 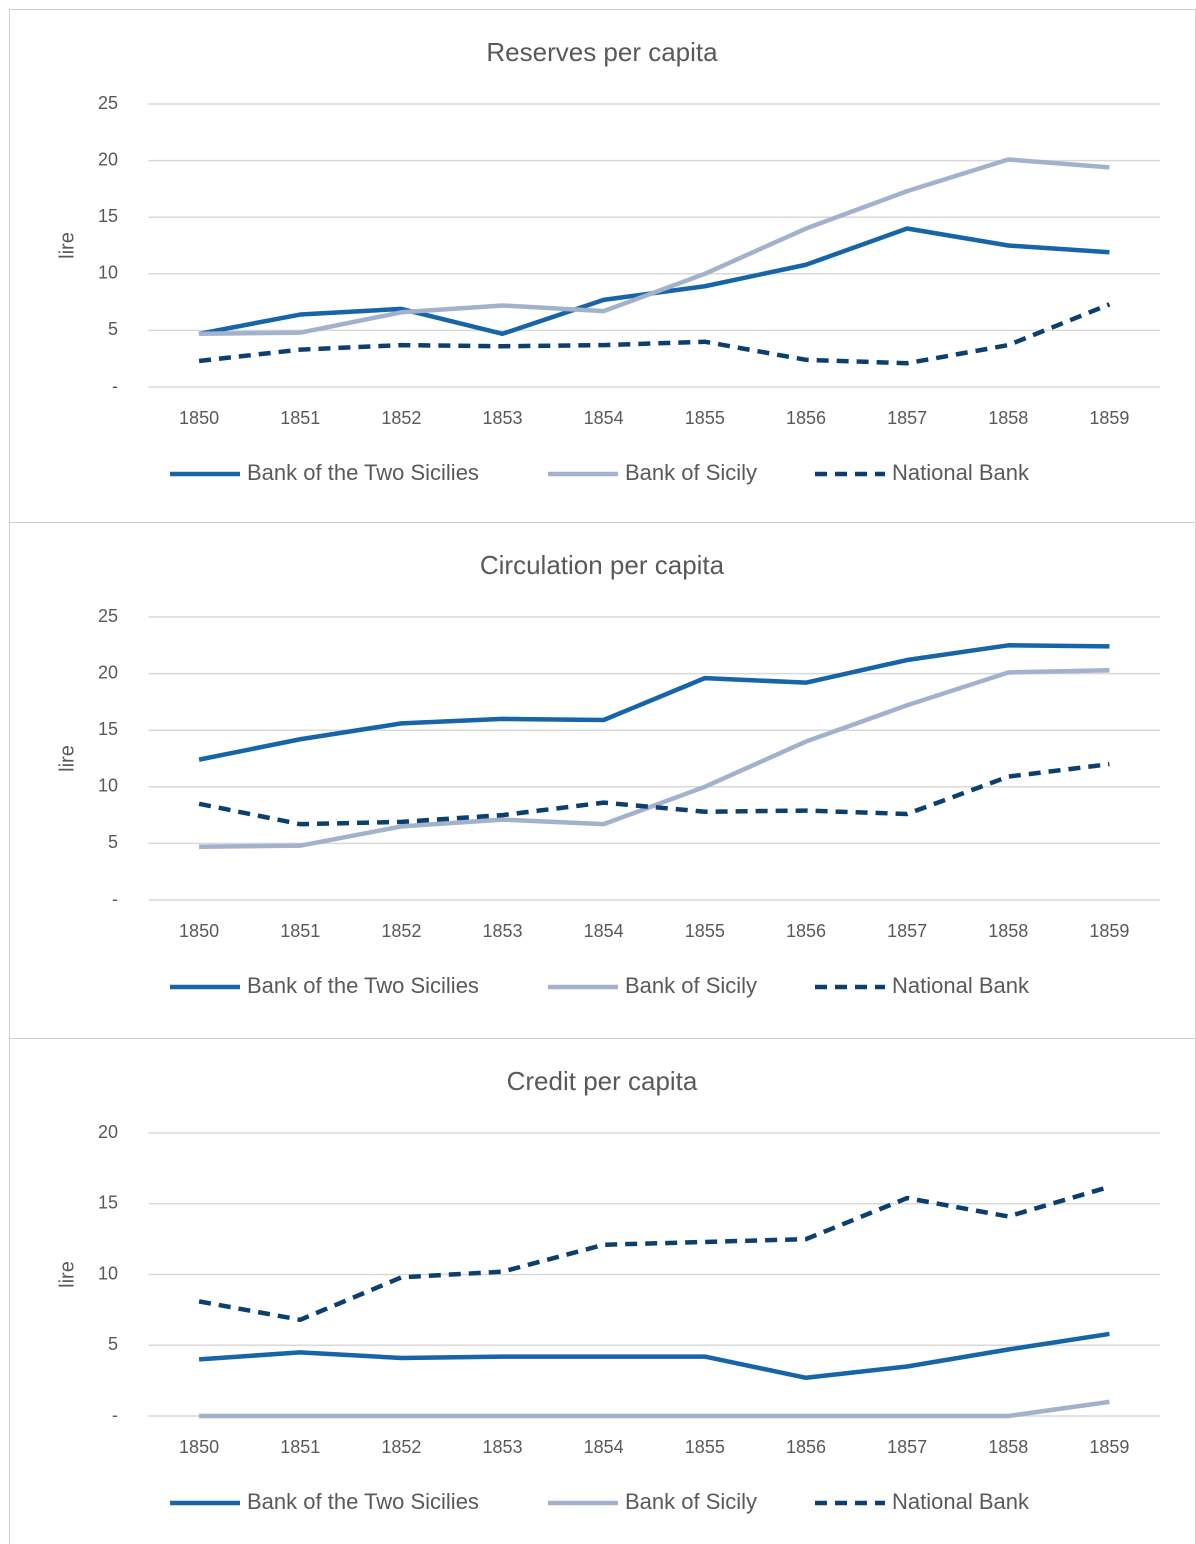 What do you see at coordinates (602, 52) in the screenshot?
I see `chart-title: Reserves per capita` at bounding box center [602, 52].